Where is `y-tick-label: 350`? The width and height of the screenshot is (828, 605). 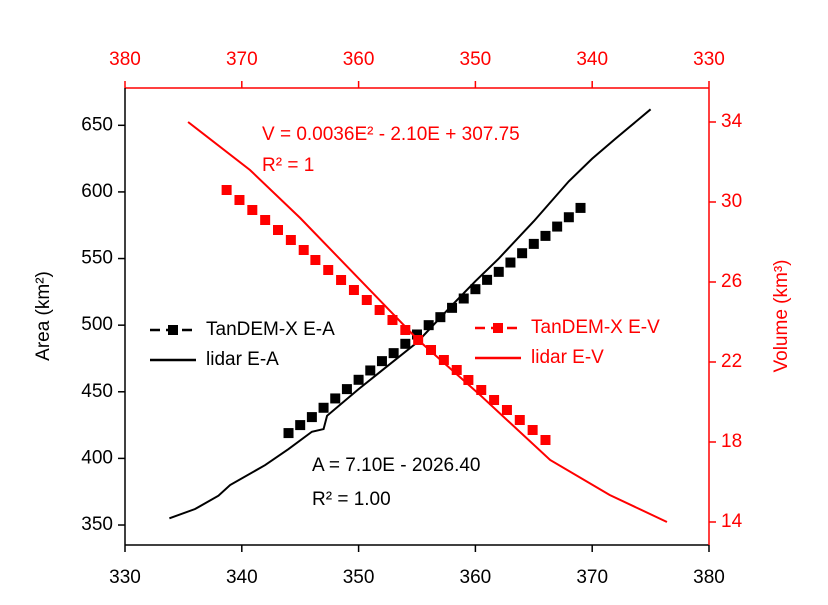 y-tick-label: 350 is located at coordinates (97, 524).